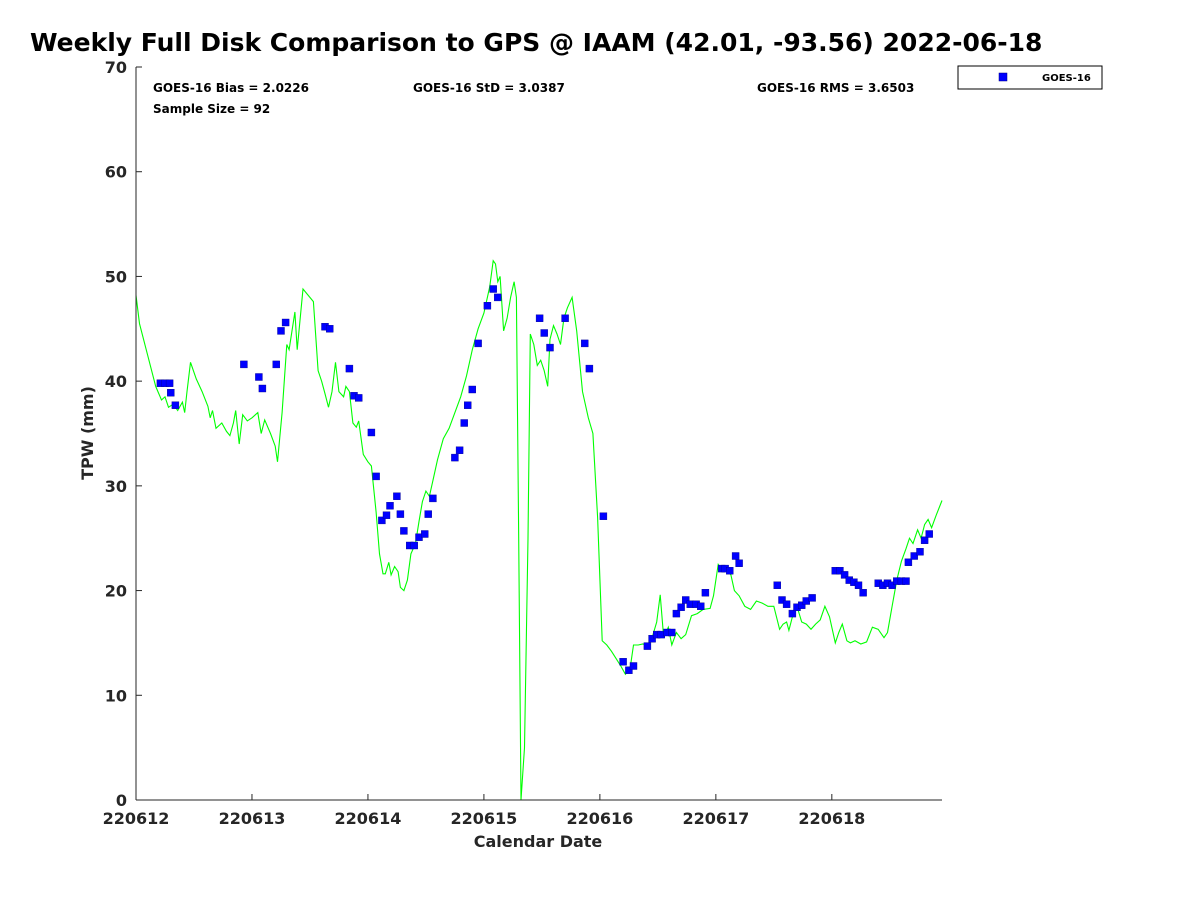 The width and height of the screenshot is (1200, 900). I want to click on stat-std: GOES-16 StD = 3.0387, so click(489, 88).